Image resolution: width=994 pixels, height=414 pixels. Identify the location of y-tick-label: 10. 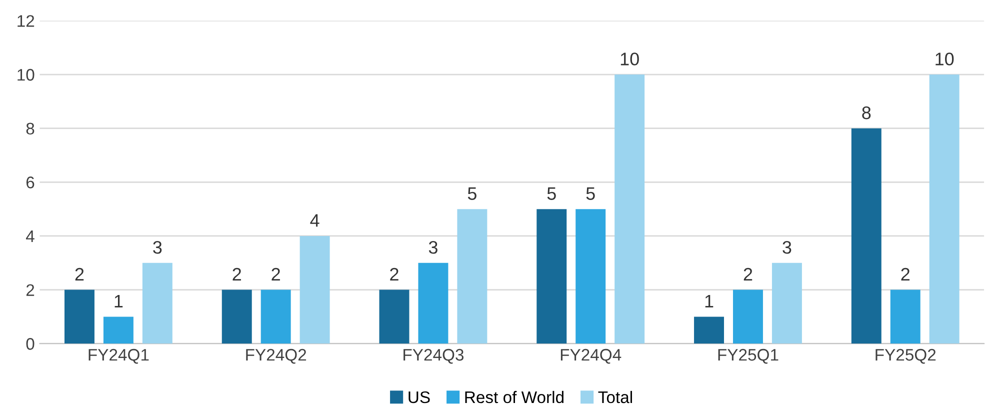
(26, 74).